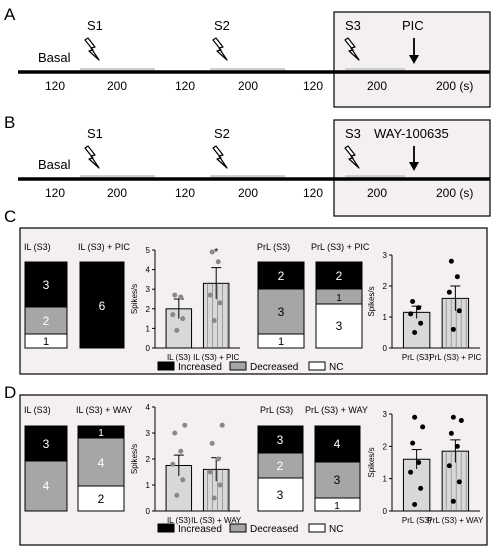 Image resolution: width=495 pixels, height=550 pixels. I want to click on chart-c2: 0 1 2 3 Spikes/s PrL (S3)PrL (S3) + PIC, so click(424, 306).